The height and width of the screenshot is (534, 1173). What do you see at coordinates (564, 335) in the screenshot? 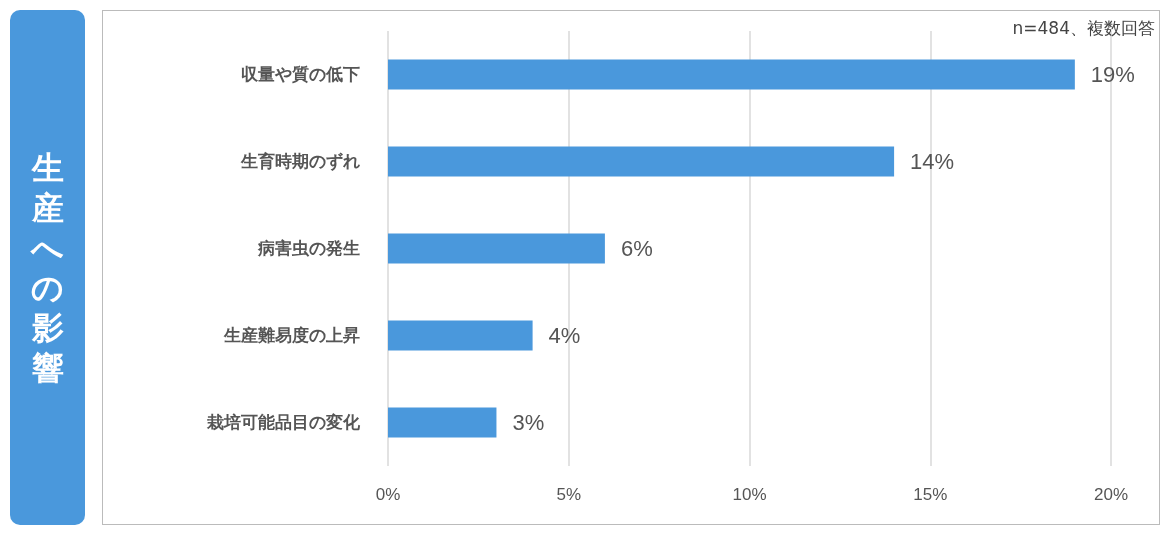
I see `data-label: 4%` at bounding box center [564, 335].